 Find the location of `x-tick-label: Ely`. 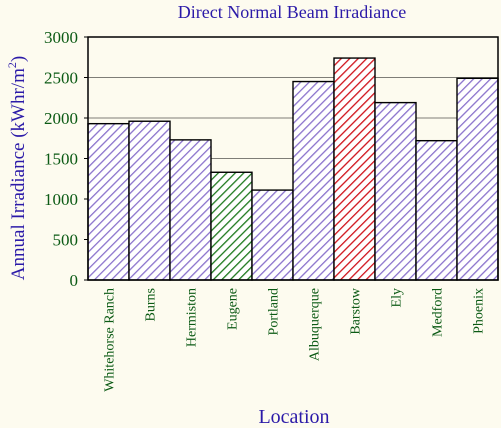

x-tick-label: Ely is located at coordinates (397, 297).